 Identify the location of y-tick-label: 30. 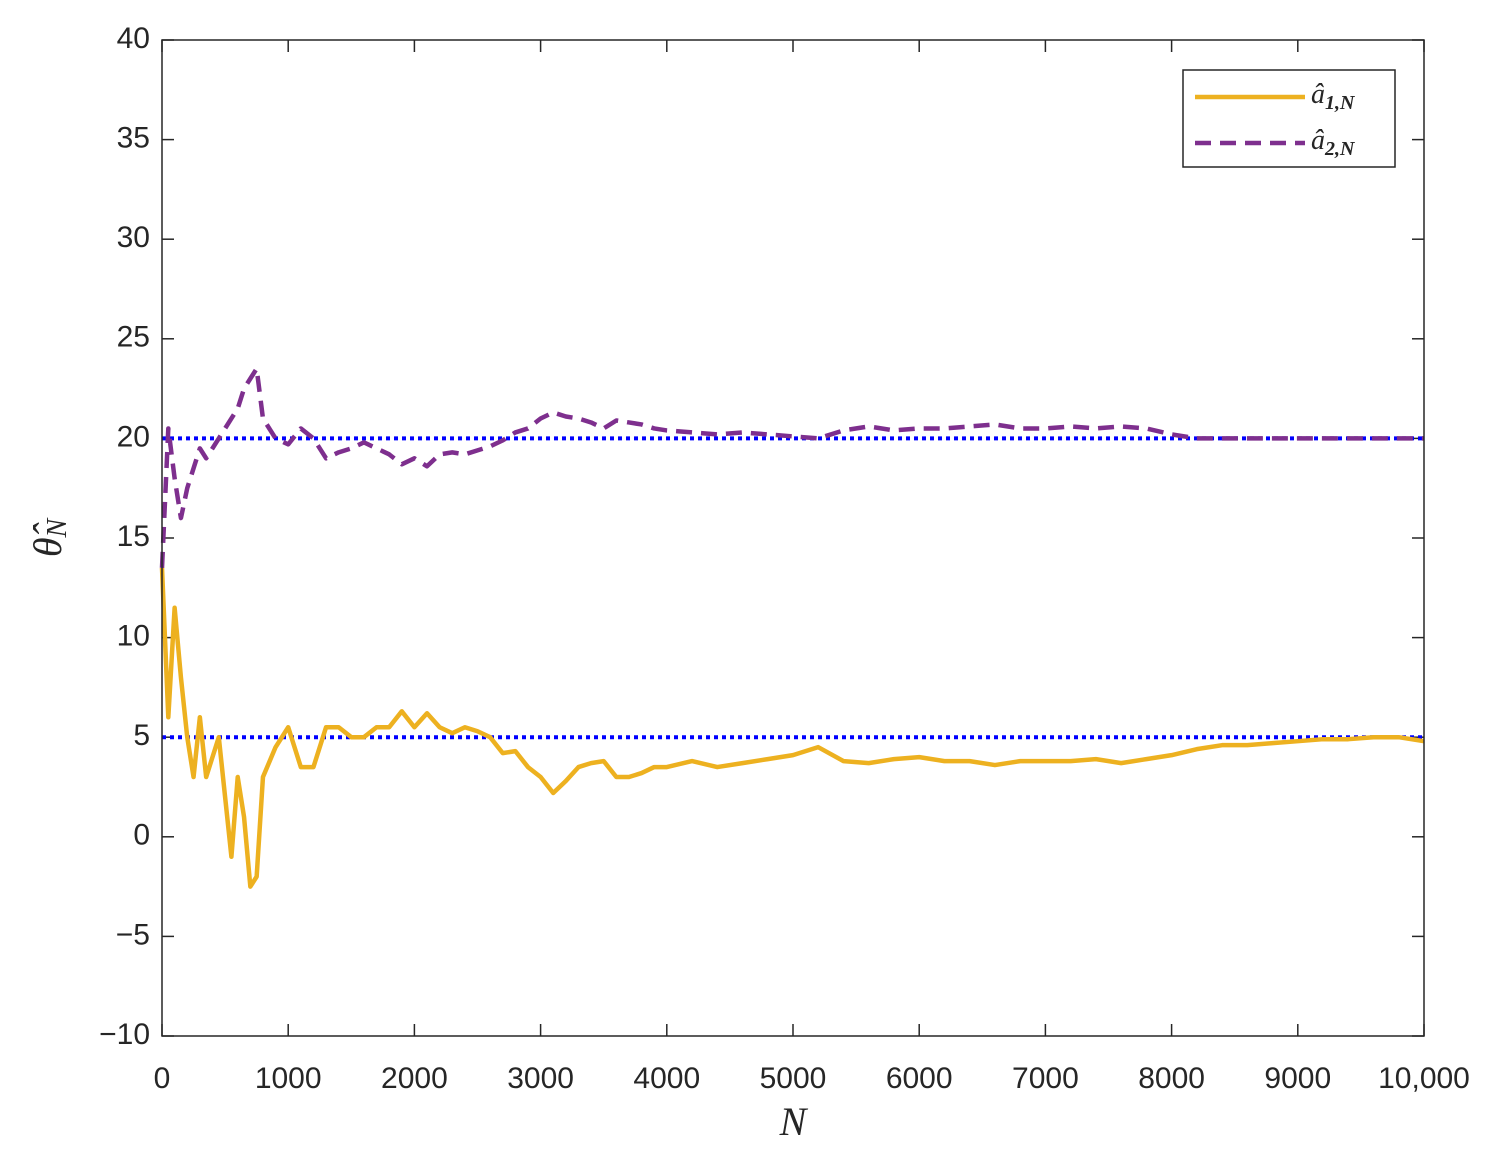
(133, 237).